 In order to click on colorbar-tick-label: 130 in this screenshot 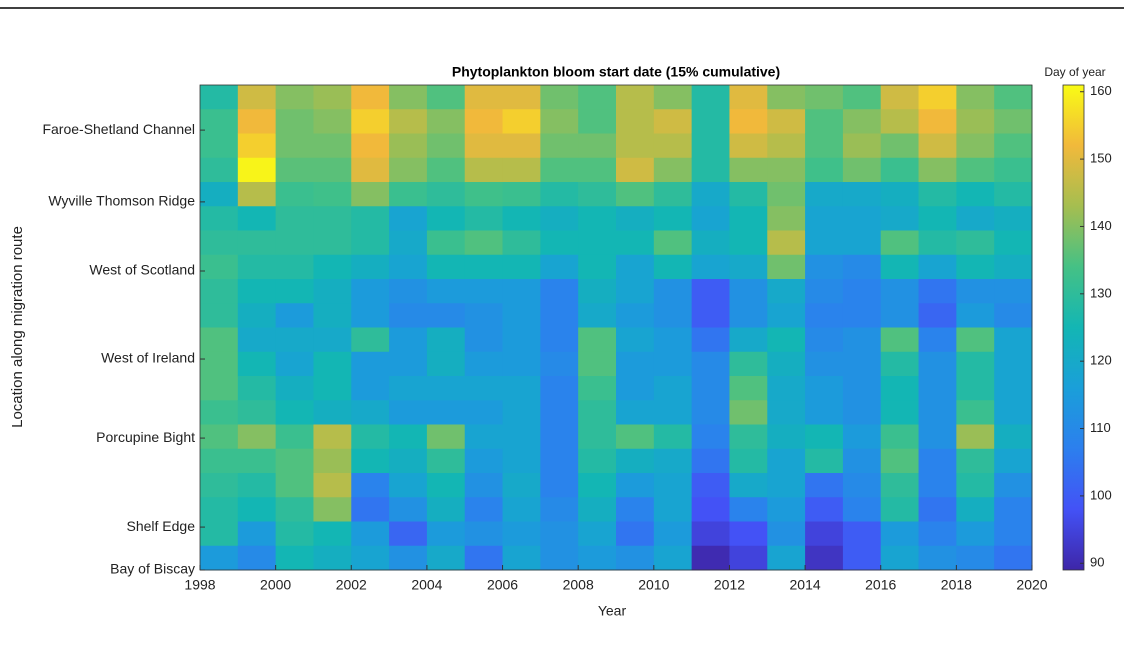, I will do `click(1101, 292)`.